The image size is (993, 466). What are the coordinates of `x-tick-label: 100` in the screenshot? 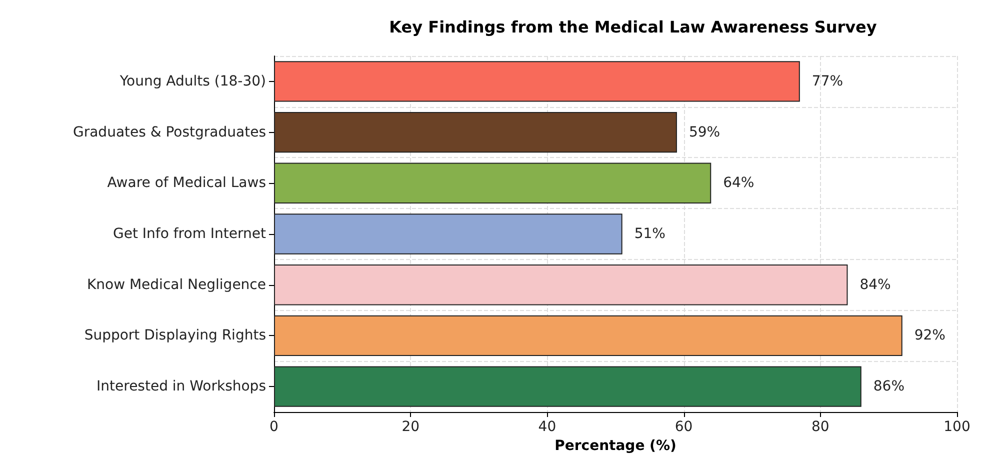 It's located at (957, 427).